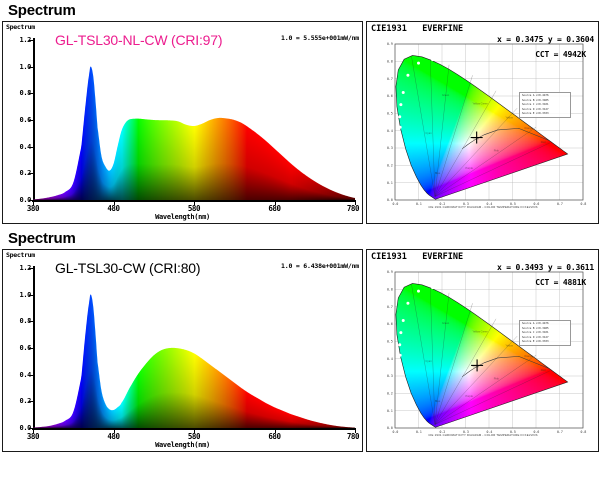 Image resolution: width=600 pixels, height=485 pixels. What do you see at coordinates (182, 217) in the screenshot?
I see `x-axis-label-1: Wavelength(nm)` at bounding box center [182, 217].